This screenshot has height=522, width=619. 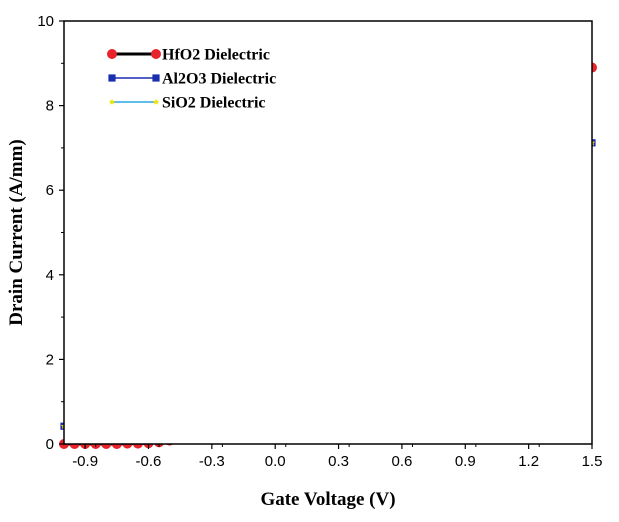 What do you see at coordinates (214, 103) in the screenshot?
I see `legend-label: SiO2 Dielectric` at bounding box center [214, 103].